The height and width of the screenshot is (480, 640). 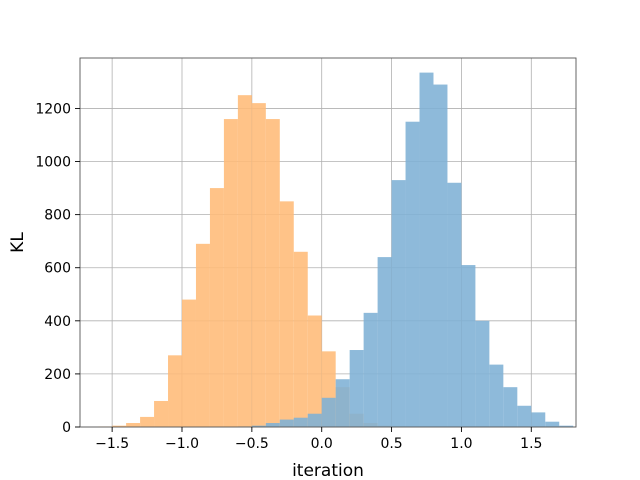 I want to click on y-axis-label: KL, so click(x=18, y=242).